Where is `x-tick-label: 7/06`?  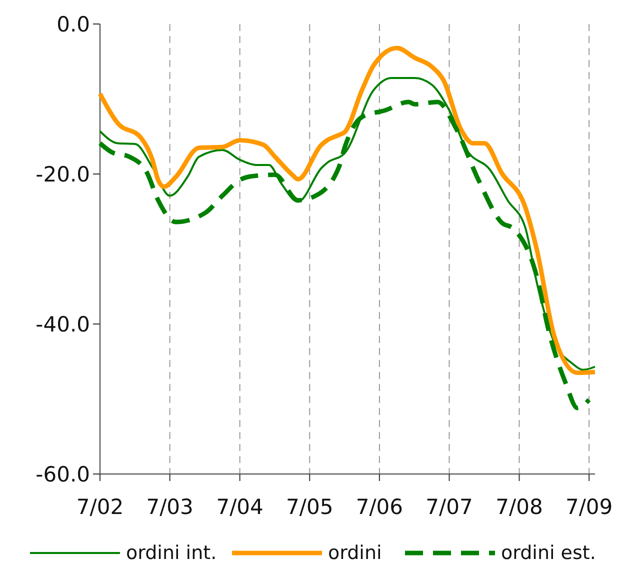
x-tick-label: 7/06 is located at coordinates (380, 507).